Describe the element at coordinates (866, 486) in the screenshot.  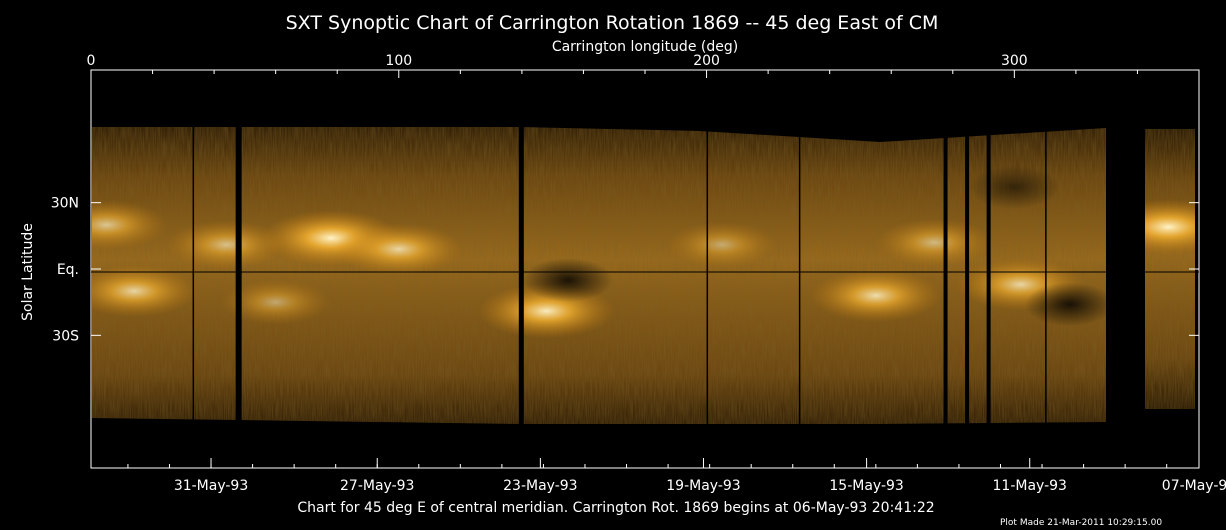
I see `date-tick-label: 15-May-93` at that location.